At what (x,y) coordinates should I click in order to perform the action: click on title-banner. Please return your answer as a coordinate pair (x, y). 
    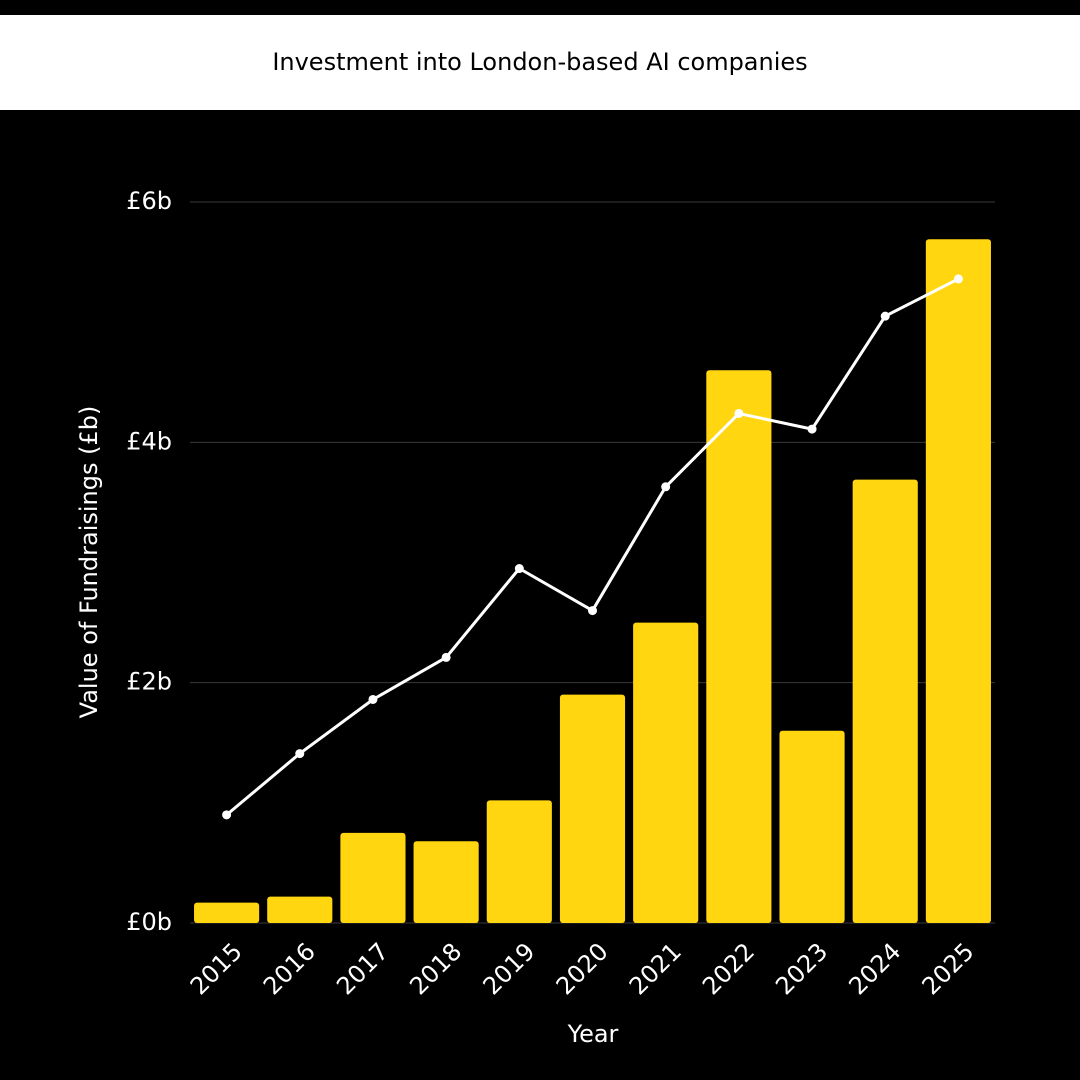
    Looking at the image, I should click on (540, 62).